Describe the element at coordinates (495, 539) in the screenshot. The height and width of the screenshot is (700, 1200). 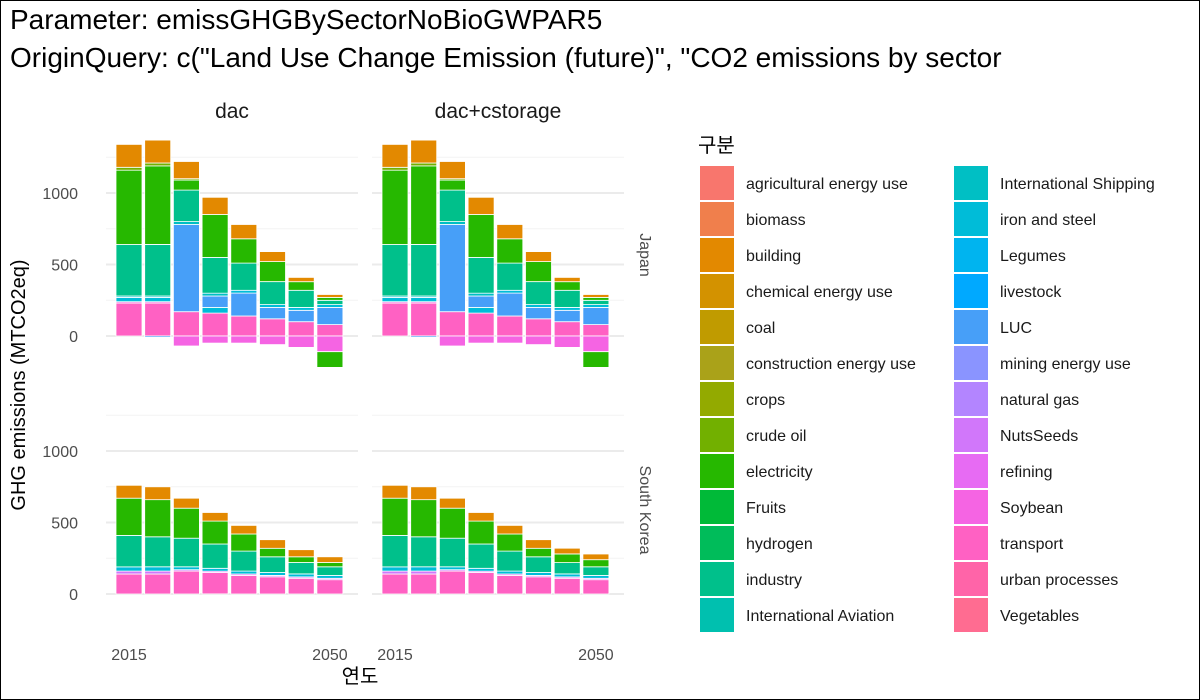
I see `panel-dac-cstorage-south-korea` at that location.